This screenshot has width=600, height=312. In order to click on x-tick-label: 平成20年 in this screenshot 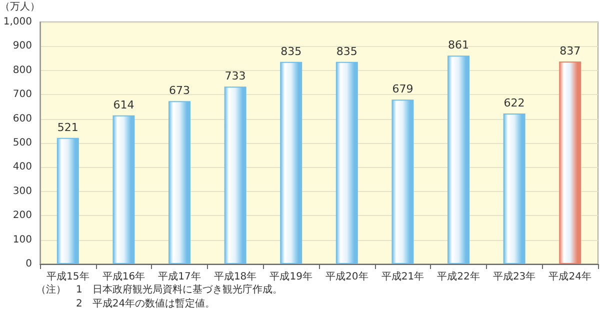, I will do `click(347, 276)`.